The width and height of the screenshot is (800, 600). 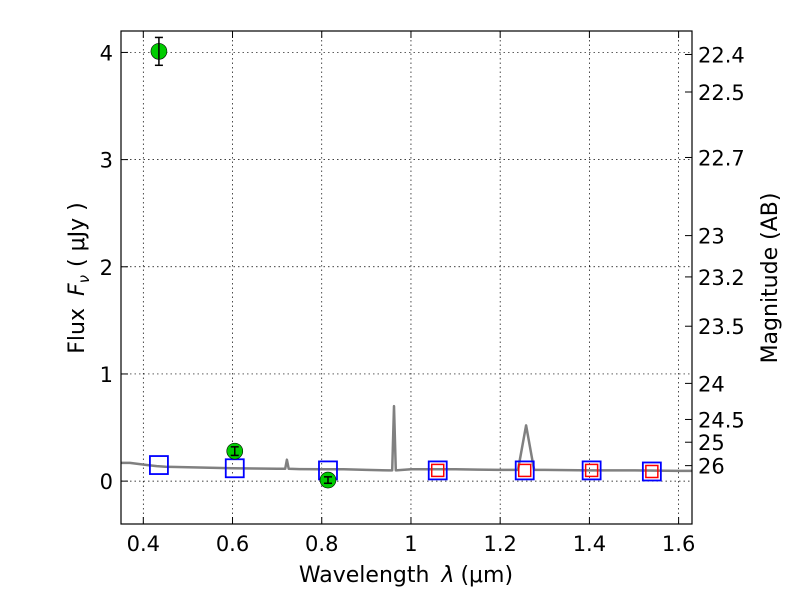 I want to click on spectrum-line, so click(x=406, y=438).